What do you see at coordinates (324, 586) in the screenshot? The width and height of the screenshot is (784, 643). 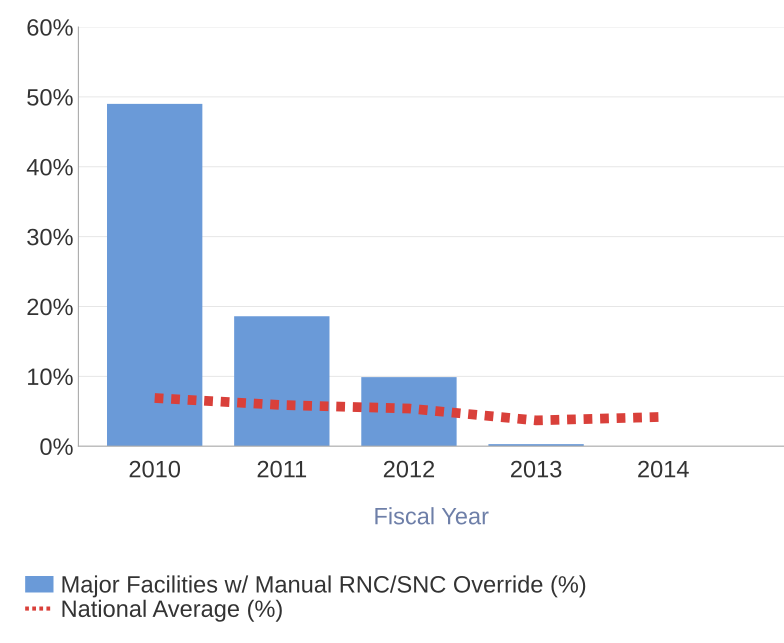 I see `legend-label: Major Facilities w/ Manual RNC/SNC Override (%)` at bounding box center [324, 586].